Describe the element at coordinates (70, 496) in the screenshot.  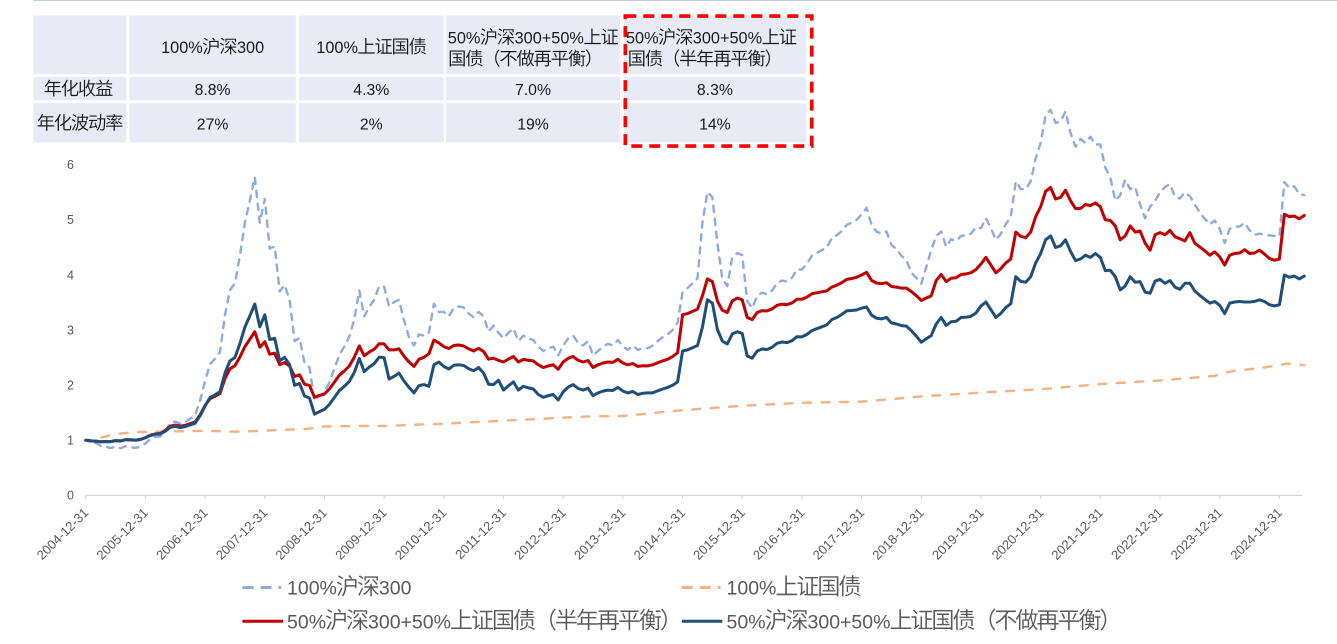
I see `svg-text: 0` at that location.